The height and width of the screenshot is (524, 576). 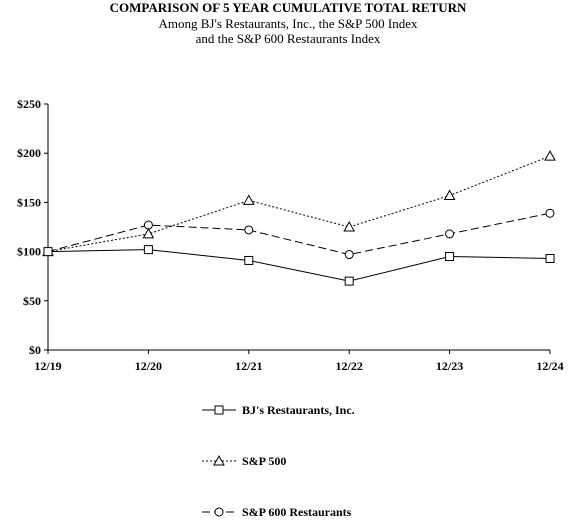 I want to click on y-tick-label: $0, so click(x=35, y=350).